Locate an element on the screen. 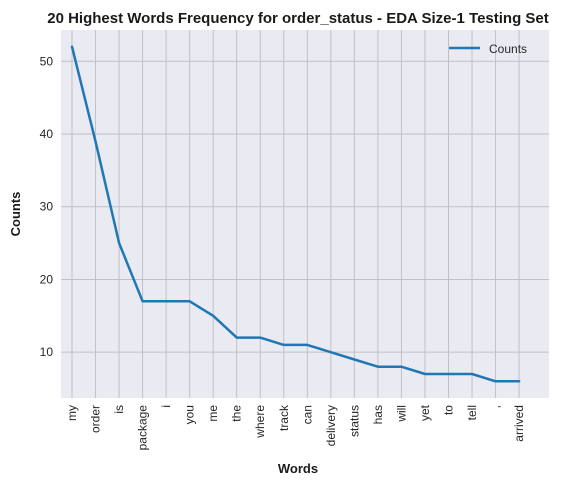  x-axis-label: Words is located at coordinates (298, 468).